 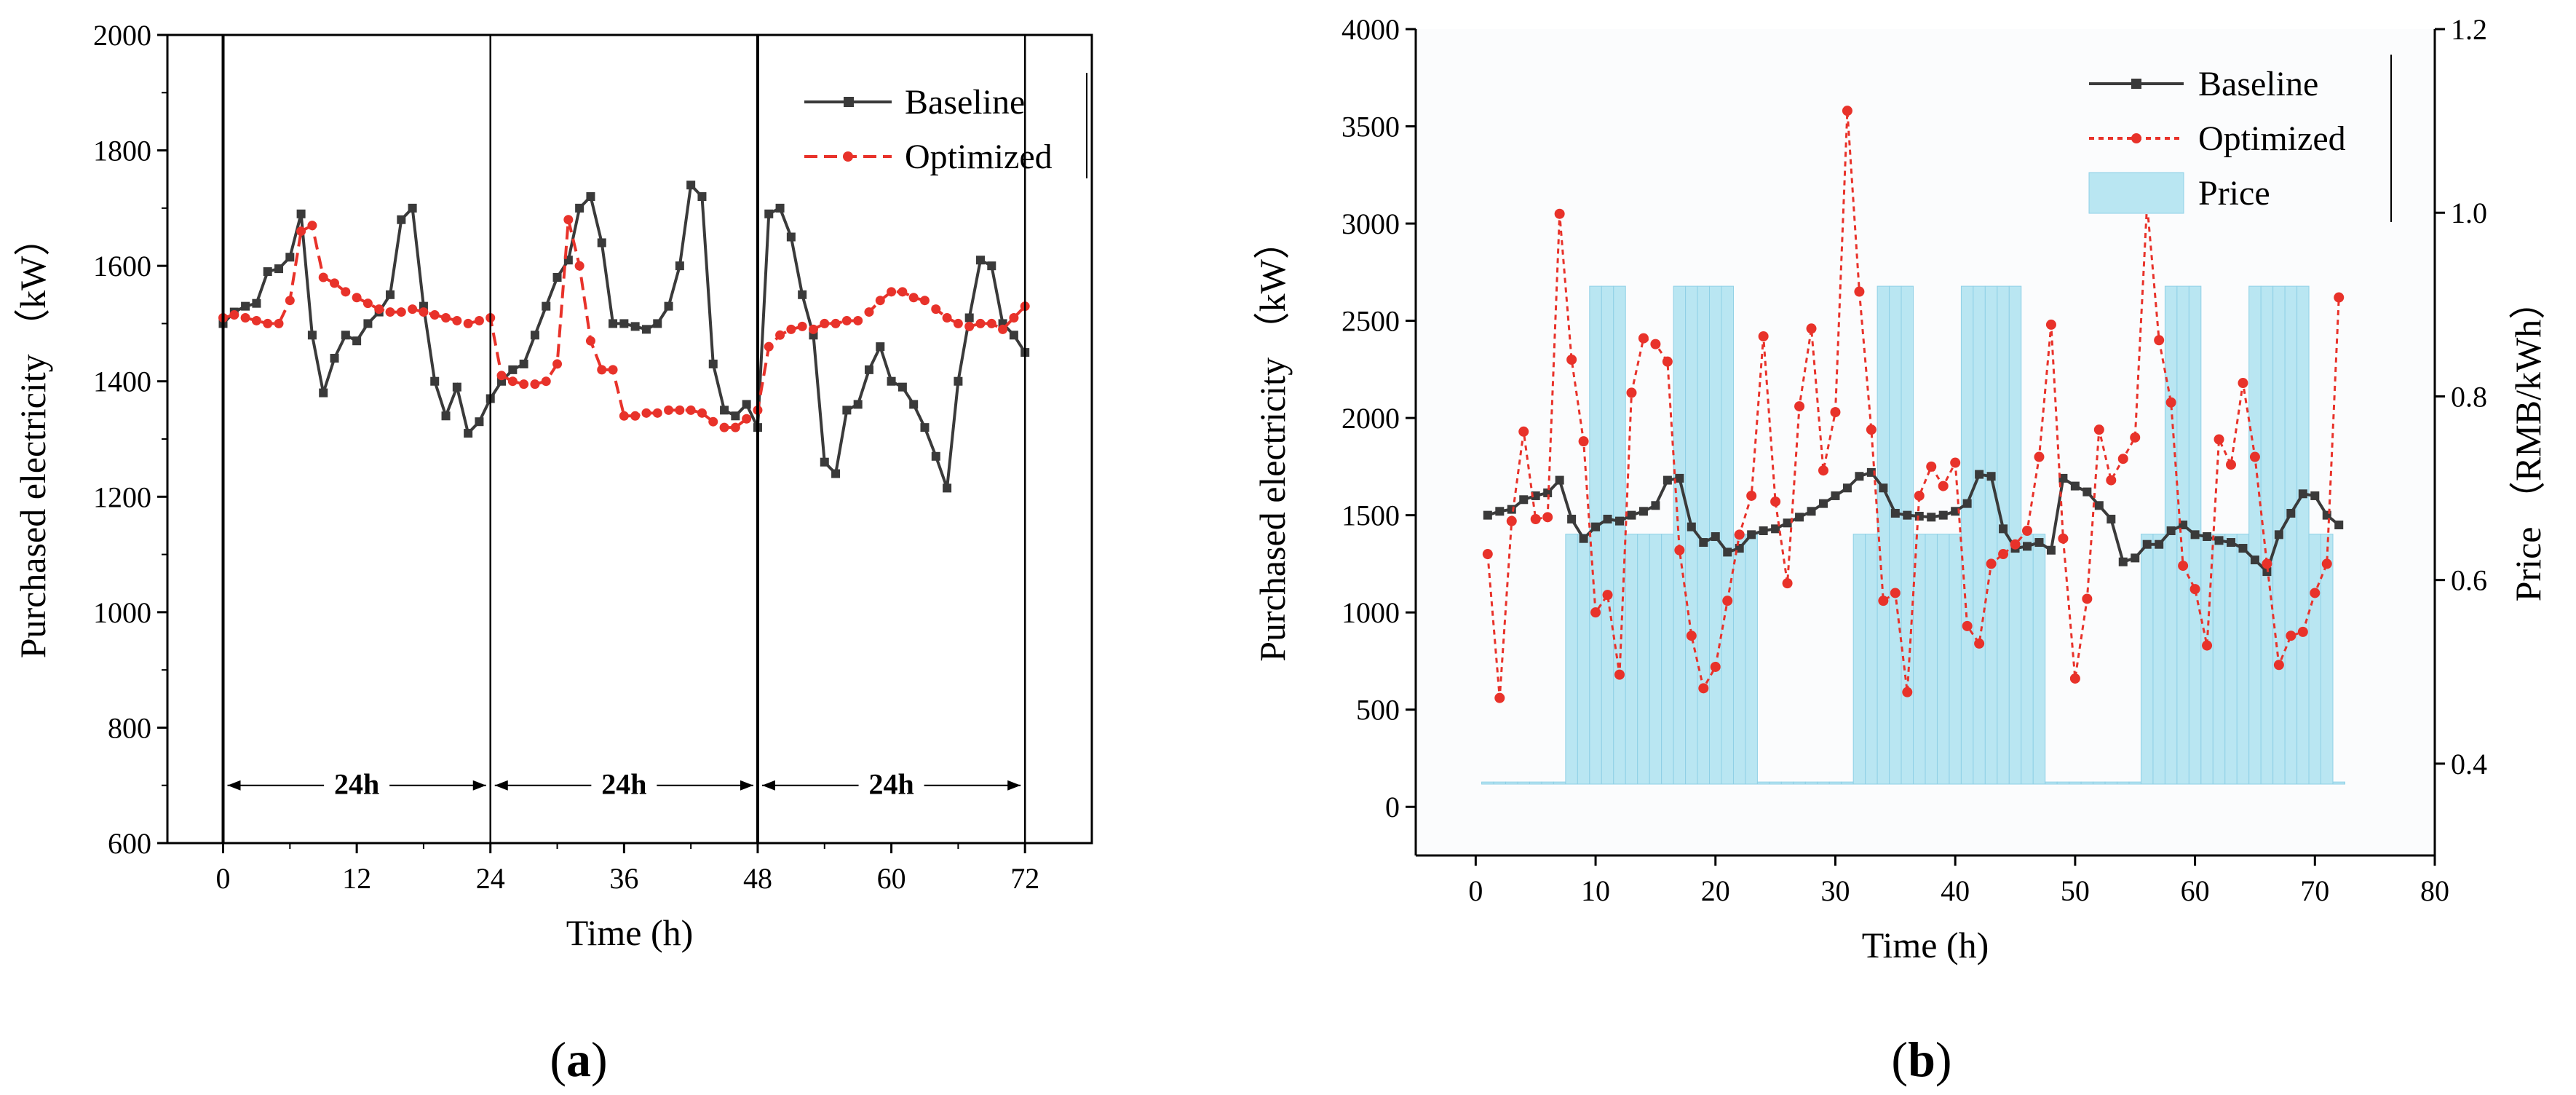 I want to click on x-tick-label: 0, so click(x=1475, y=891).